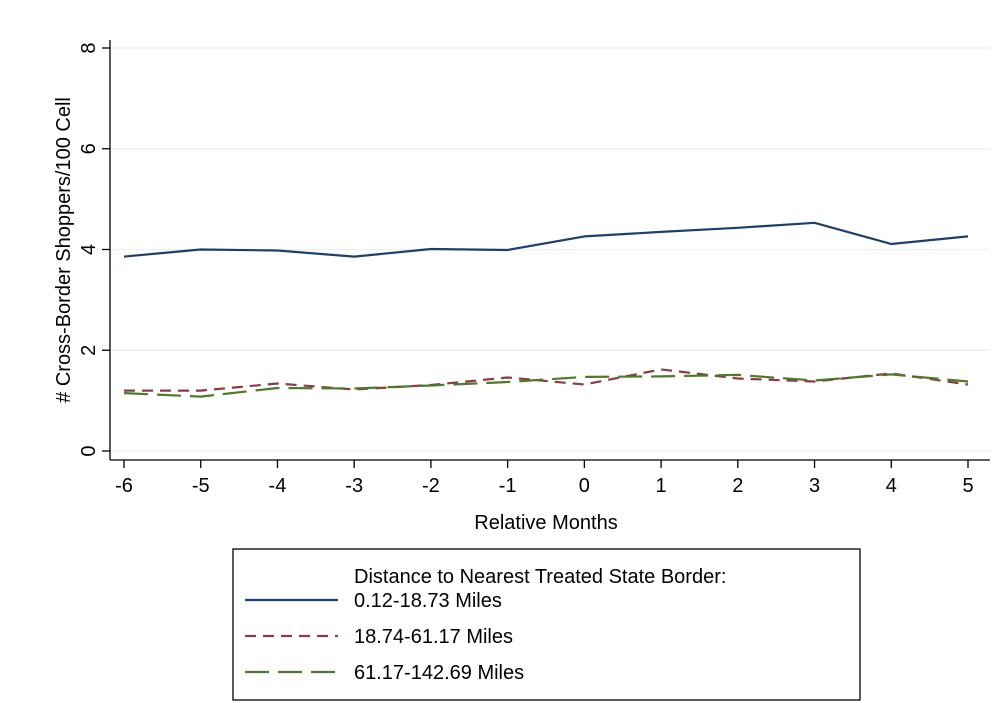 The width and height of the screenshot is (1003, 703). I want to click on x-tick-label: -6, so click(124, 486).